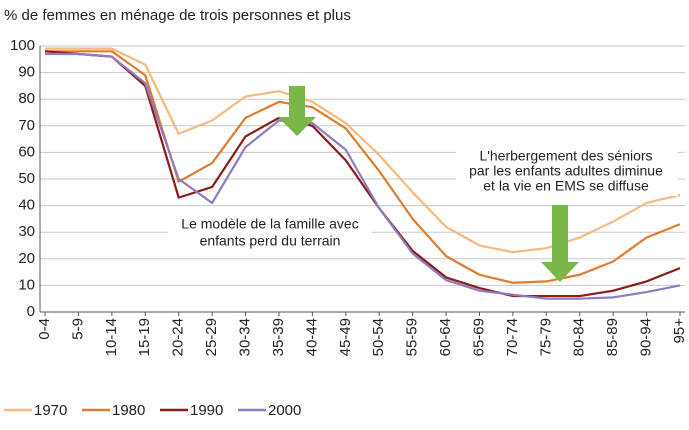 The width and height of the screenshot is (689, 430). What do you see at coordinates (22, 45) in the screenshot?
I see `y-tick-label: 100` at bounding box center [22, 45].